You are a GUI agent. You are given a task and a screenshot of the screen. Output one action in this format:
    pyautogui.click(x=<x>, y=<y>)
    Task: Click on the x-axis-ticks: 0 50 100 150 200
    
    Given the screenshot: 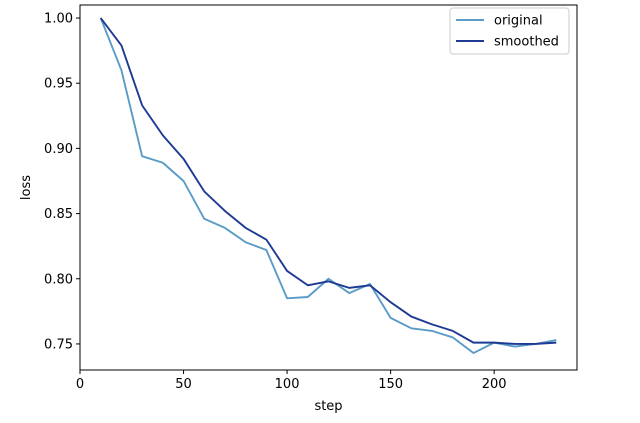 What is the action you would take?
    pyautogui.click(x=291, y=381)
    